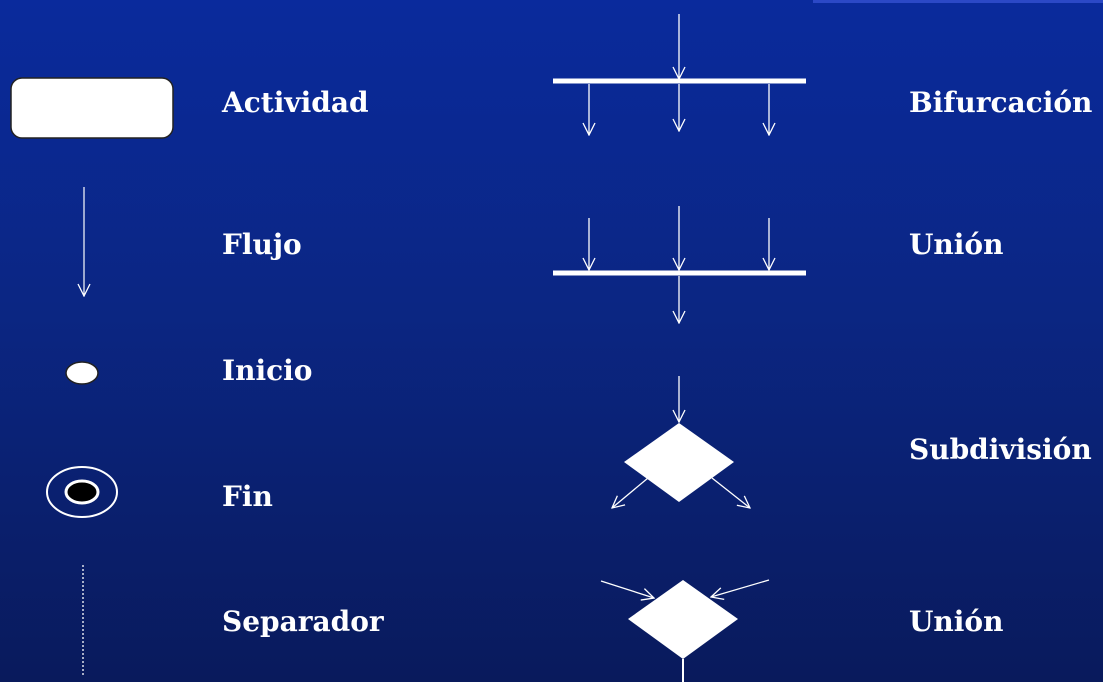  I want to click on label-end: Fin, so click(247, 496).